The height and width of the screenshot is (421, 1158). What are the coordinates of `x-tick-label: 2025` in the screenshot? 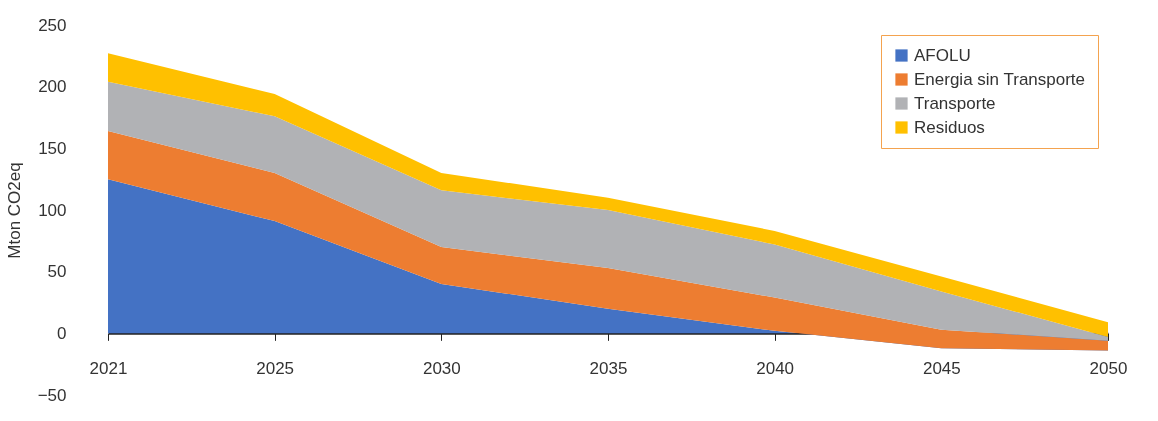 It's located at (275, 368).